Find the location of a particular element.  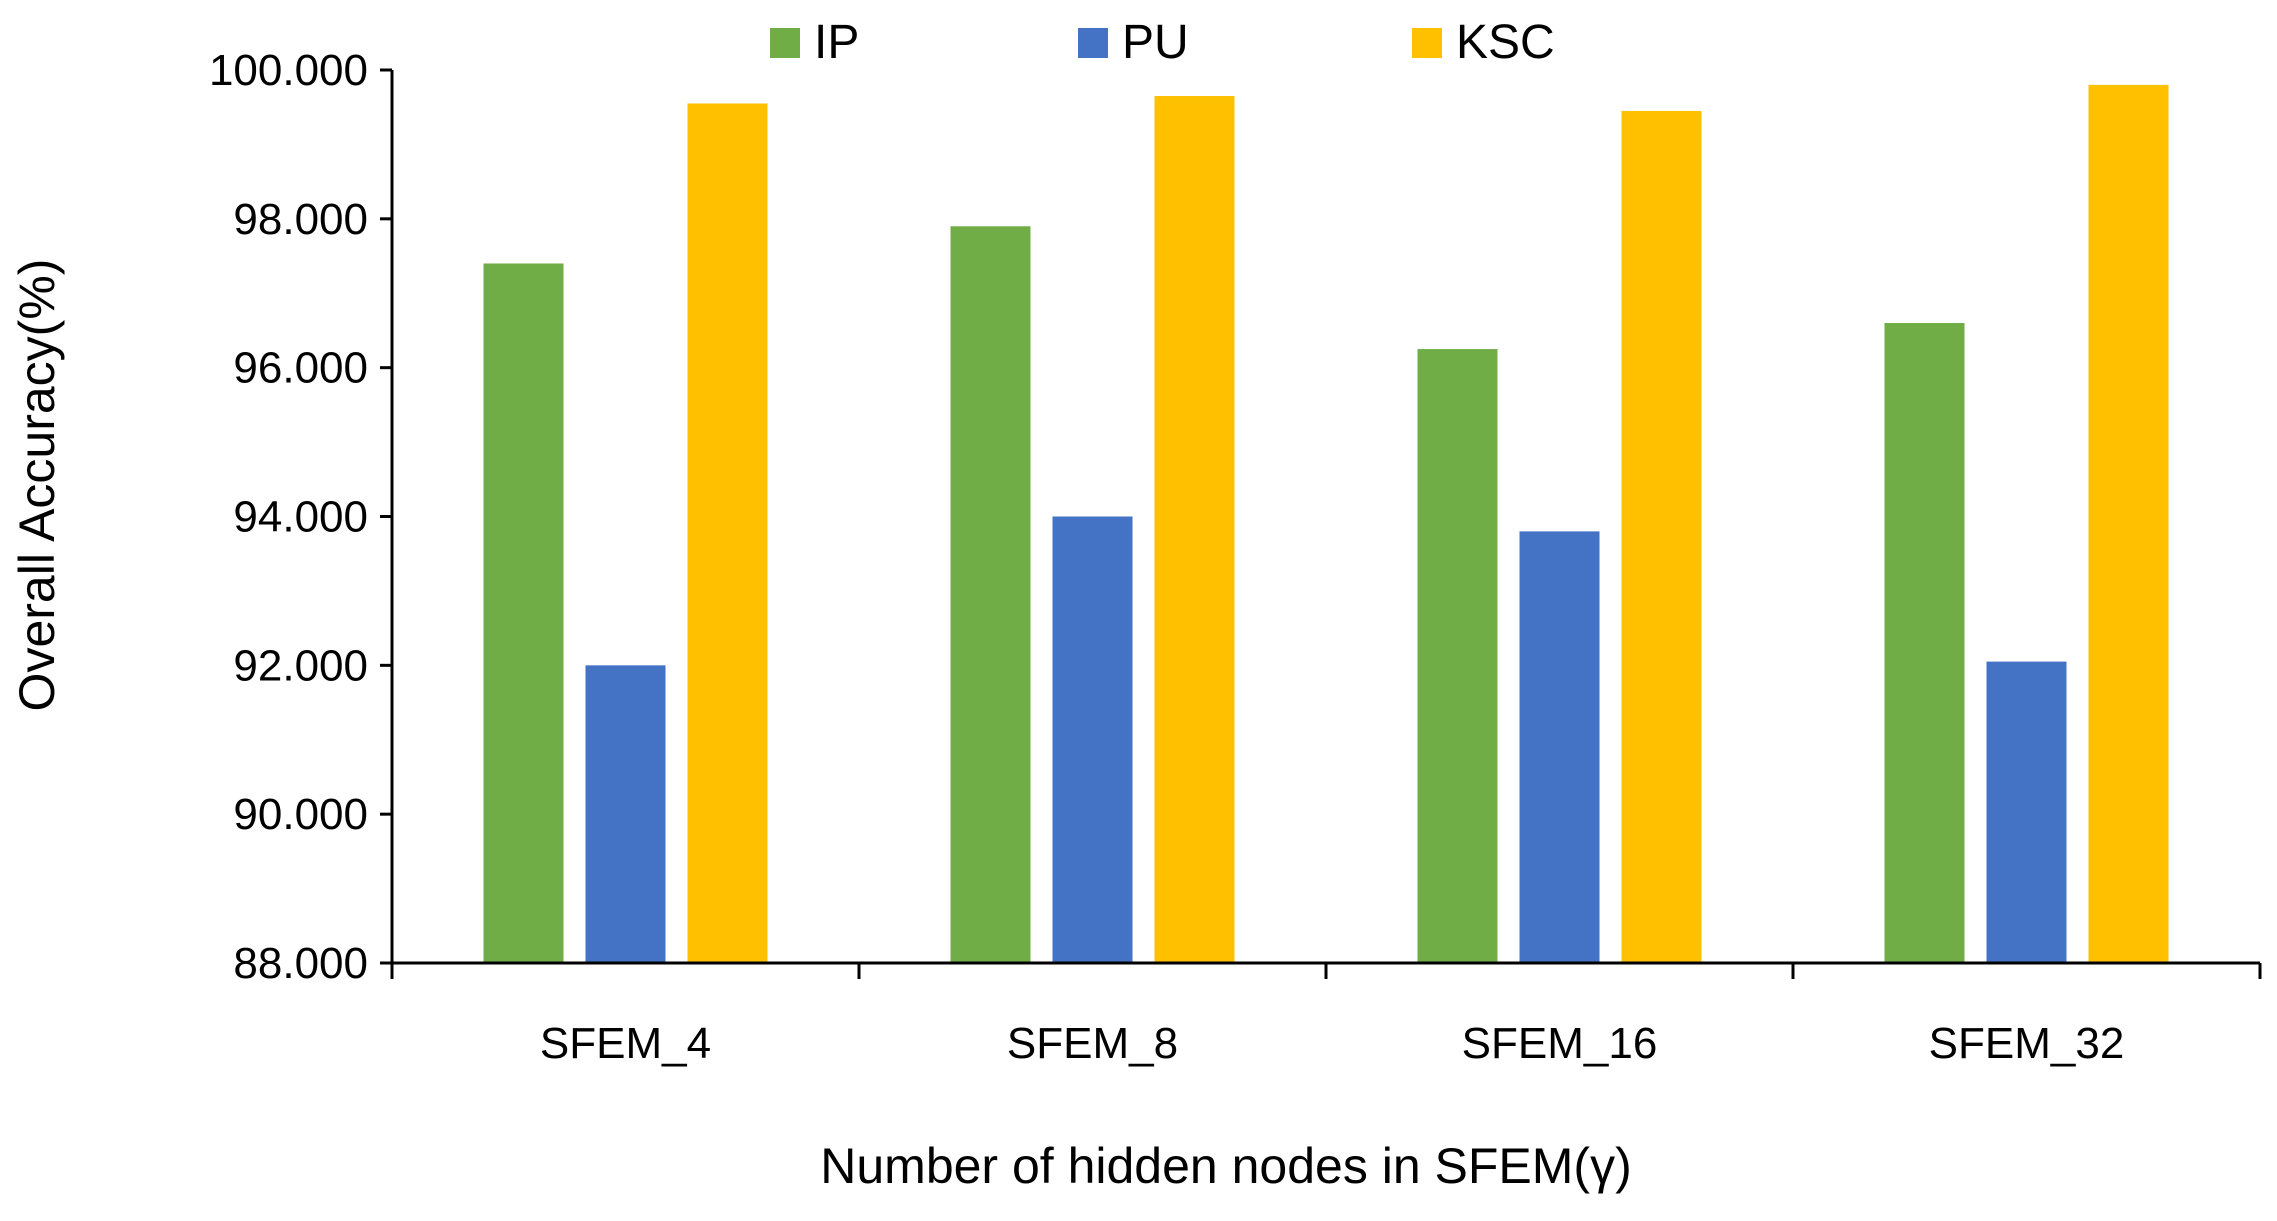

x-axis-title: Number of hidden nodes in SFEM(γ) is located at coordinates (1225, 1166).